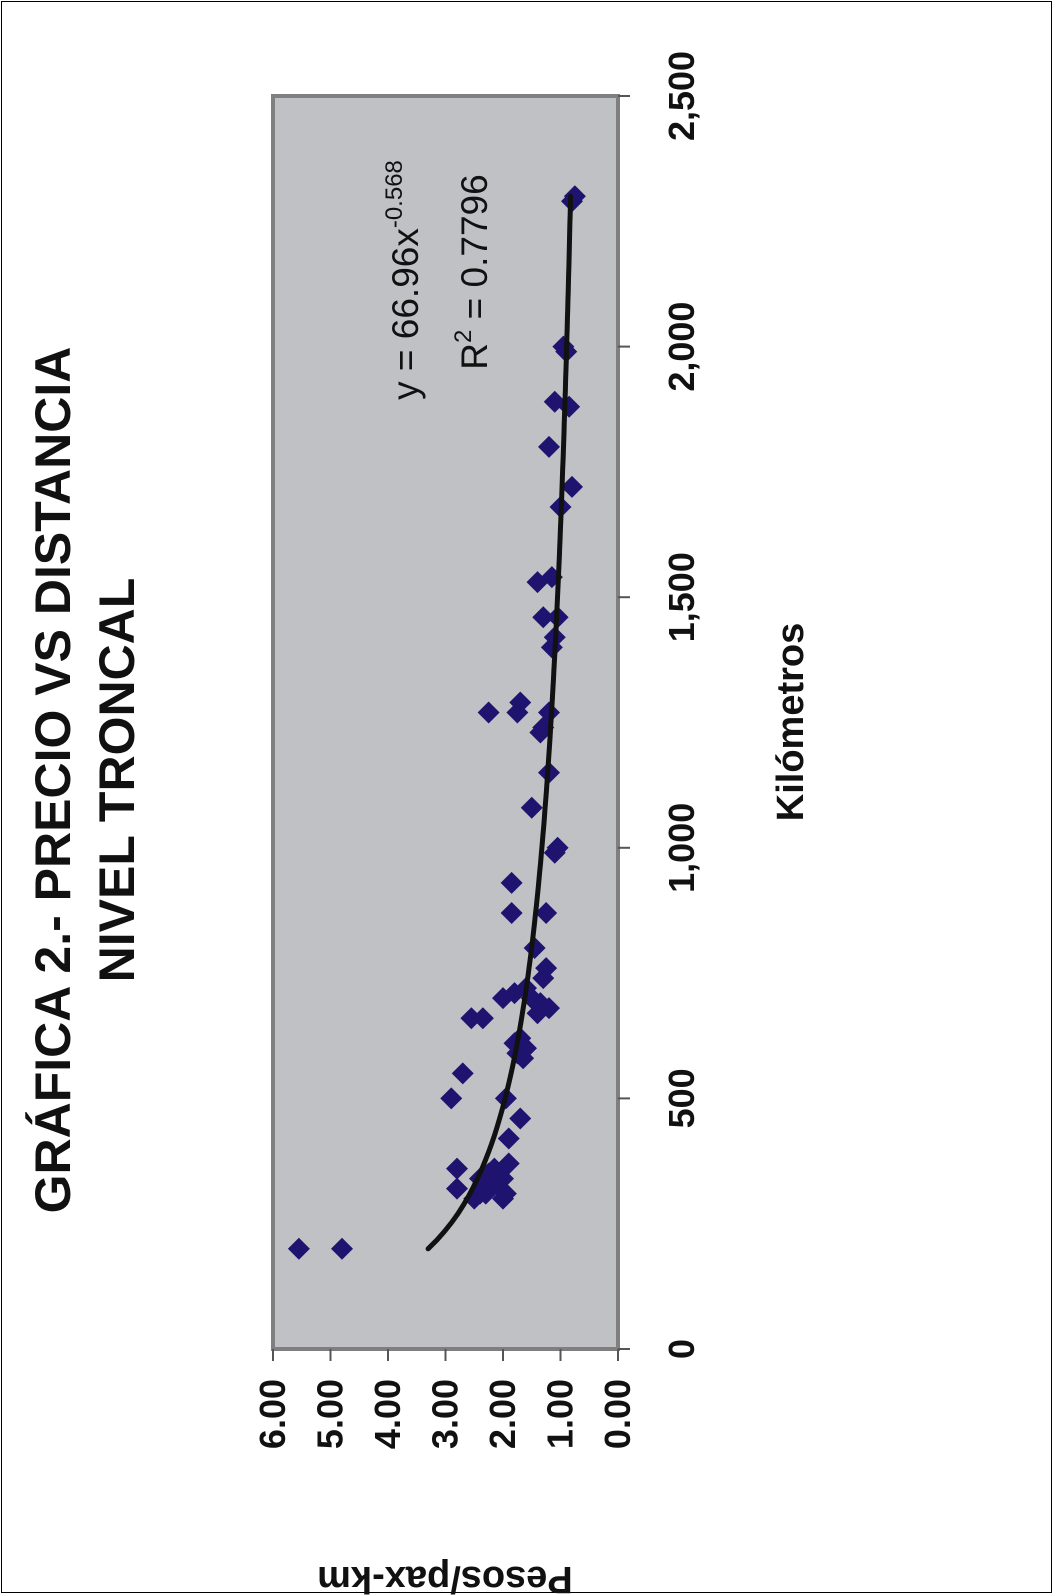 The height and width of the screenshot is (1596, 1055). What do you see at coordinates (681, 705) in the screenshot?
I see `x-tick-labels: 0 500 1,000 1,500 2,000 2,500` at bounding box center [681, 705].